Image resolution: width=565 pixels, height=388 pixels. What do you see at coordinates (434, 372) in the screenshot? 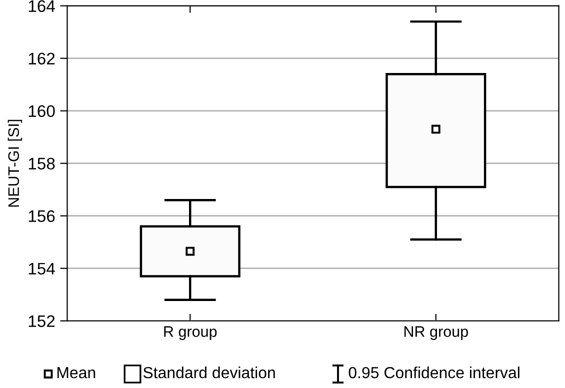
I see `text: 0.95 Confidence interval` at bounding box center [434, 372].